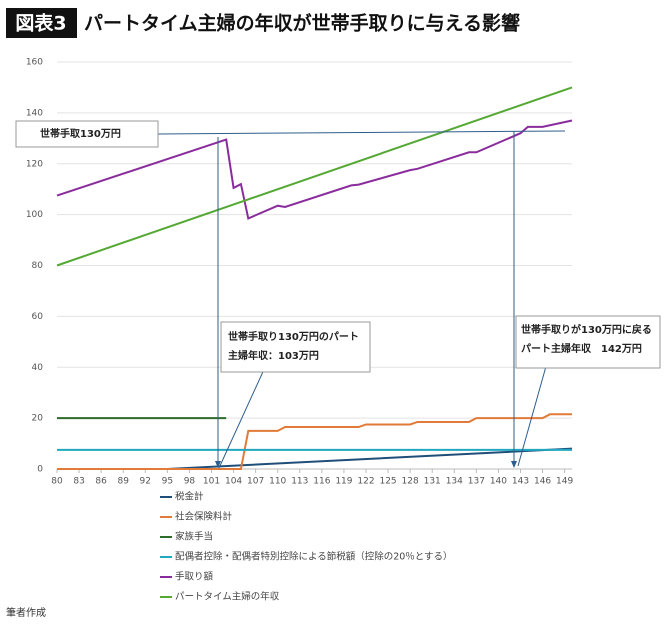 This screenshot has height=625, width=670. What do you see at coordinates (432, 482) in the screenshot?
I see `x-tick-label: 131` at bounding box center [432, 482].